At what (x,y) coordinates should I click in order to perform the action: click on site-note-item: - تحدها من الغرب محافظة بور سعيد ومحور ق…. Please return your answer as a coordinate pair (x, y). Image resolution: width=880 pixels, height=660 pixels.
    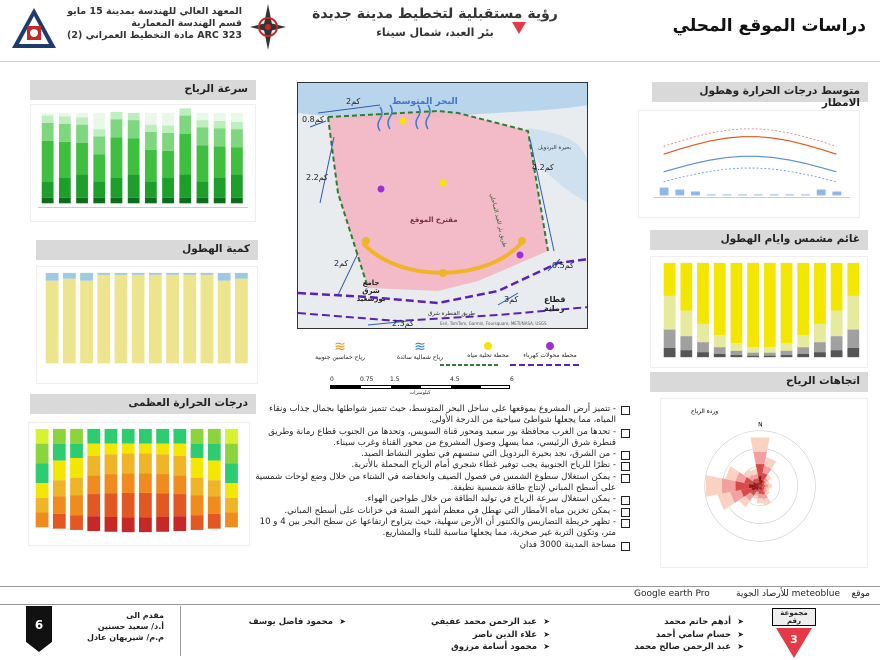
    Looking at the image, I should click on (442, 438).